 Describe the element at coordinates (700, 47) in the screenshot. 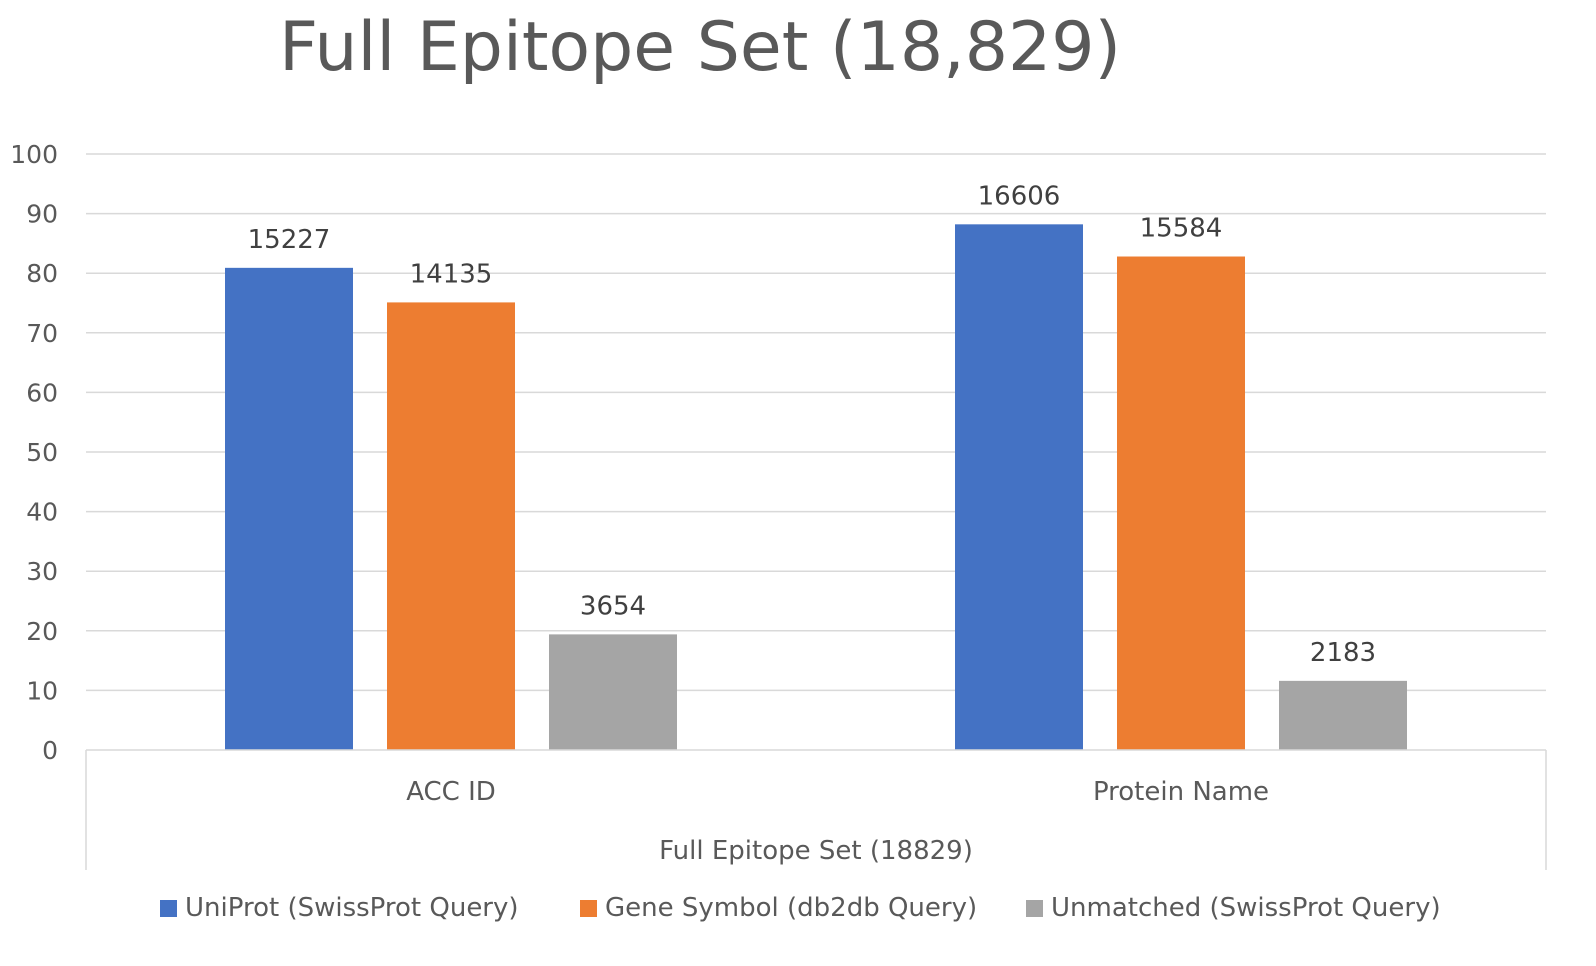

I see `chart-title: Full Epitope Set (18,829)` at that location.